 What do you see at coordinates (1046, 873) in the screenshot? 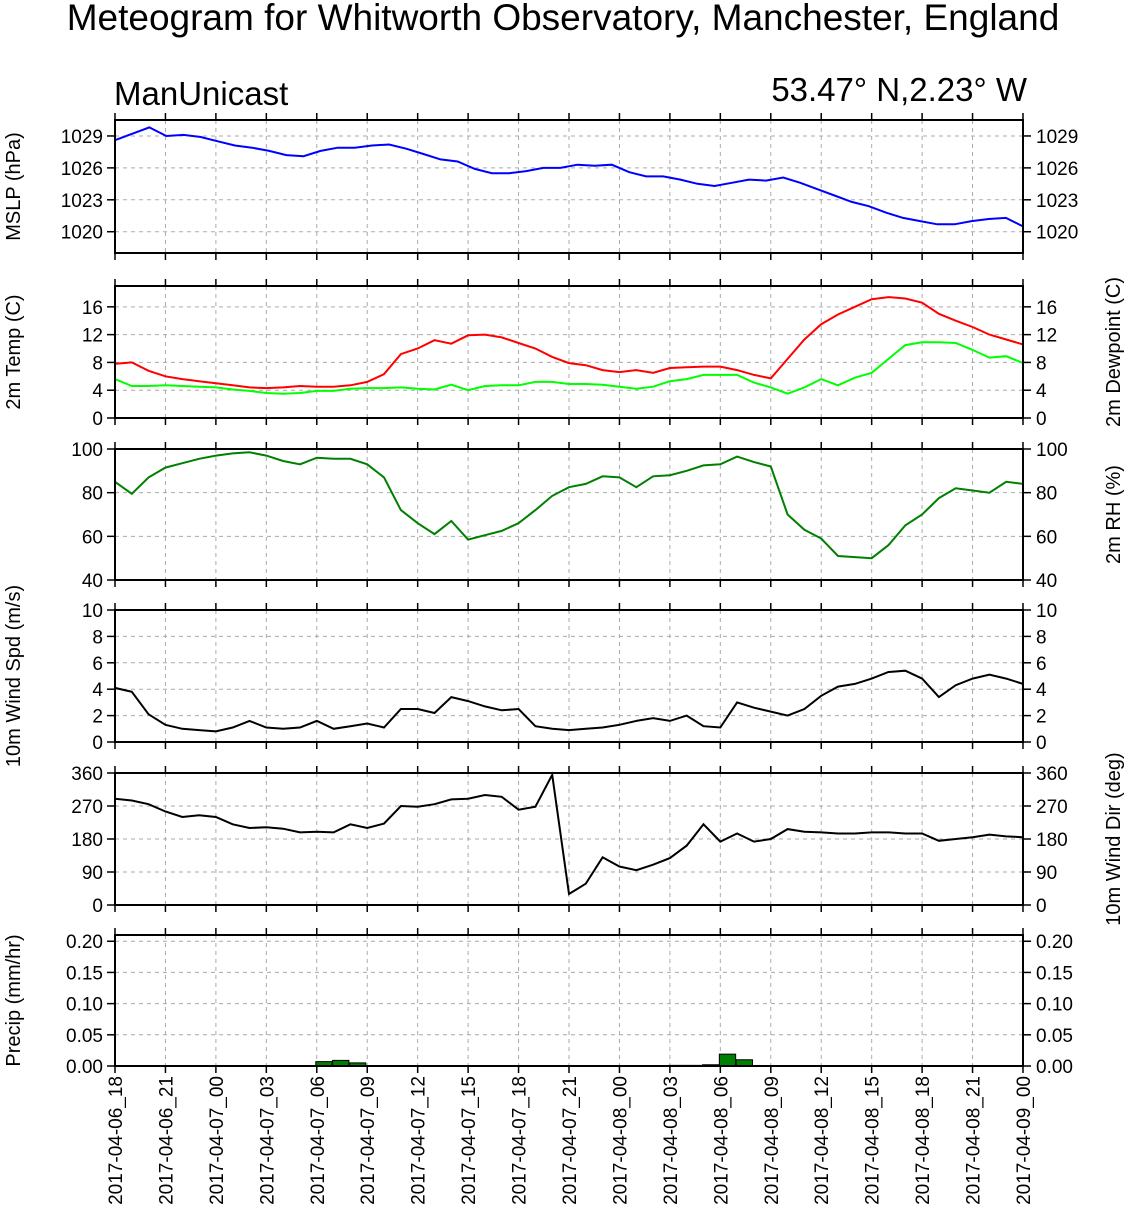
I see `wdir-ytick-label-right: 90` at bounding box center [1046, 873].